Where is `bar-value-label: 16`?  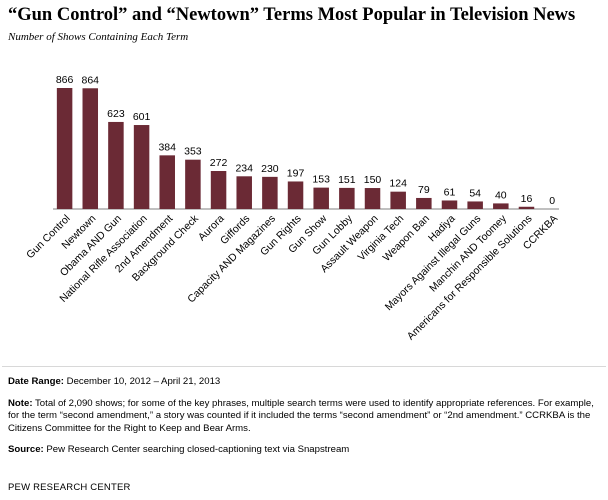 bar-value-label: 16 is located at coordinates (527, 199).